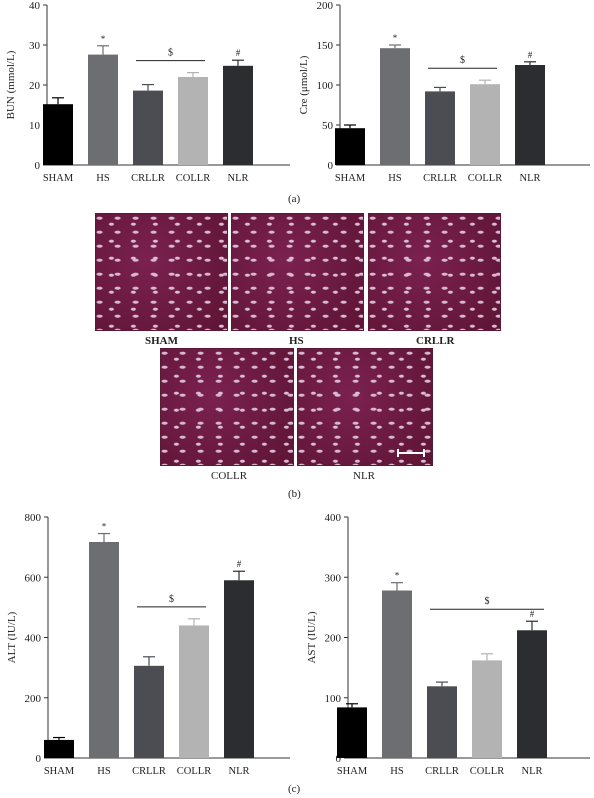 This screenshot has width=594, height=798. I want to click on histology-image-collr, so click(227, 407).